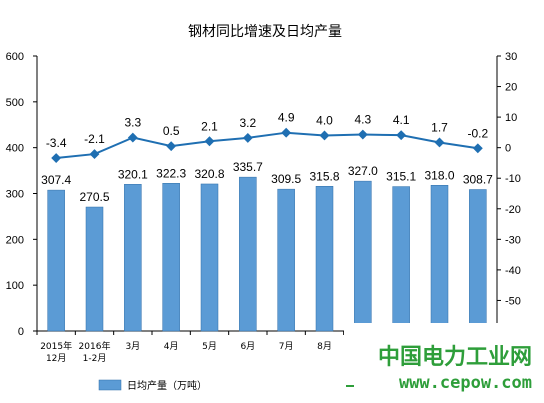 This screenshot has width=544, height=403. Describe the element at coordinates (513, 271) in the screenshot. I see `right-tick-label: -40` at that location.